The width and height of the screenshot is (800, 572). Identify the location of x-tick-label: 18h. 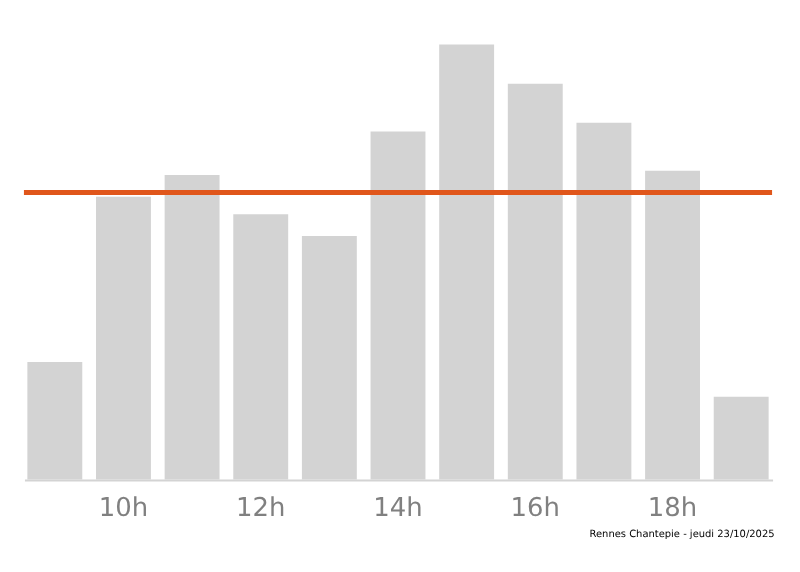
(672, 509).